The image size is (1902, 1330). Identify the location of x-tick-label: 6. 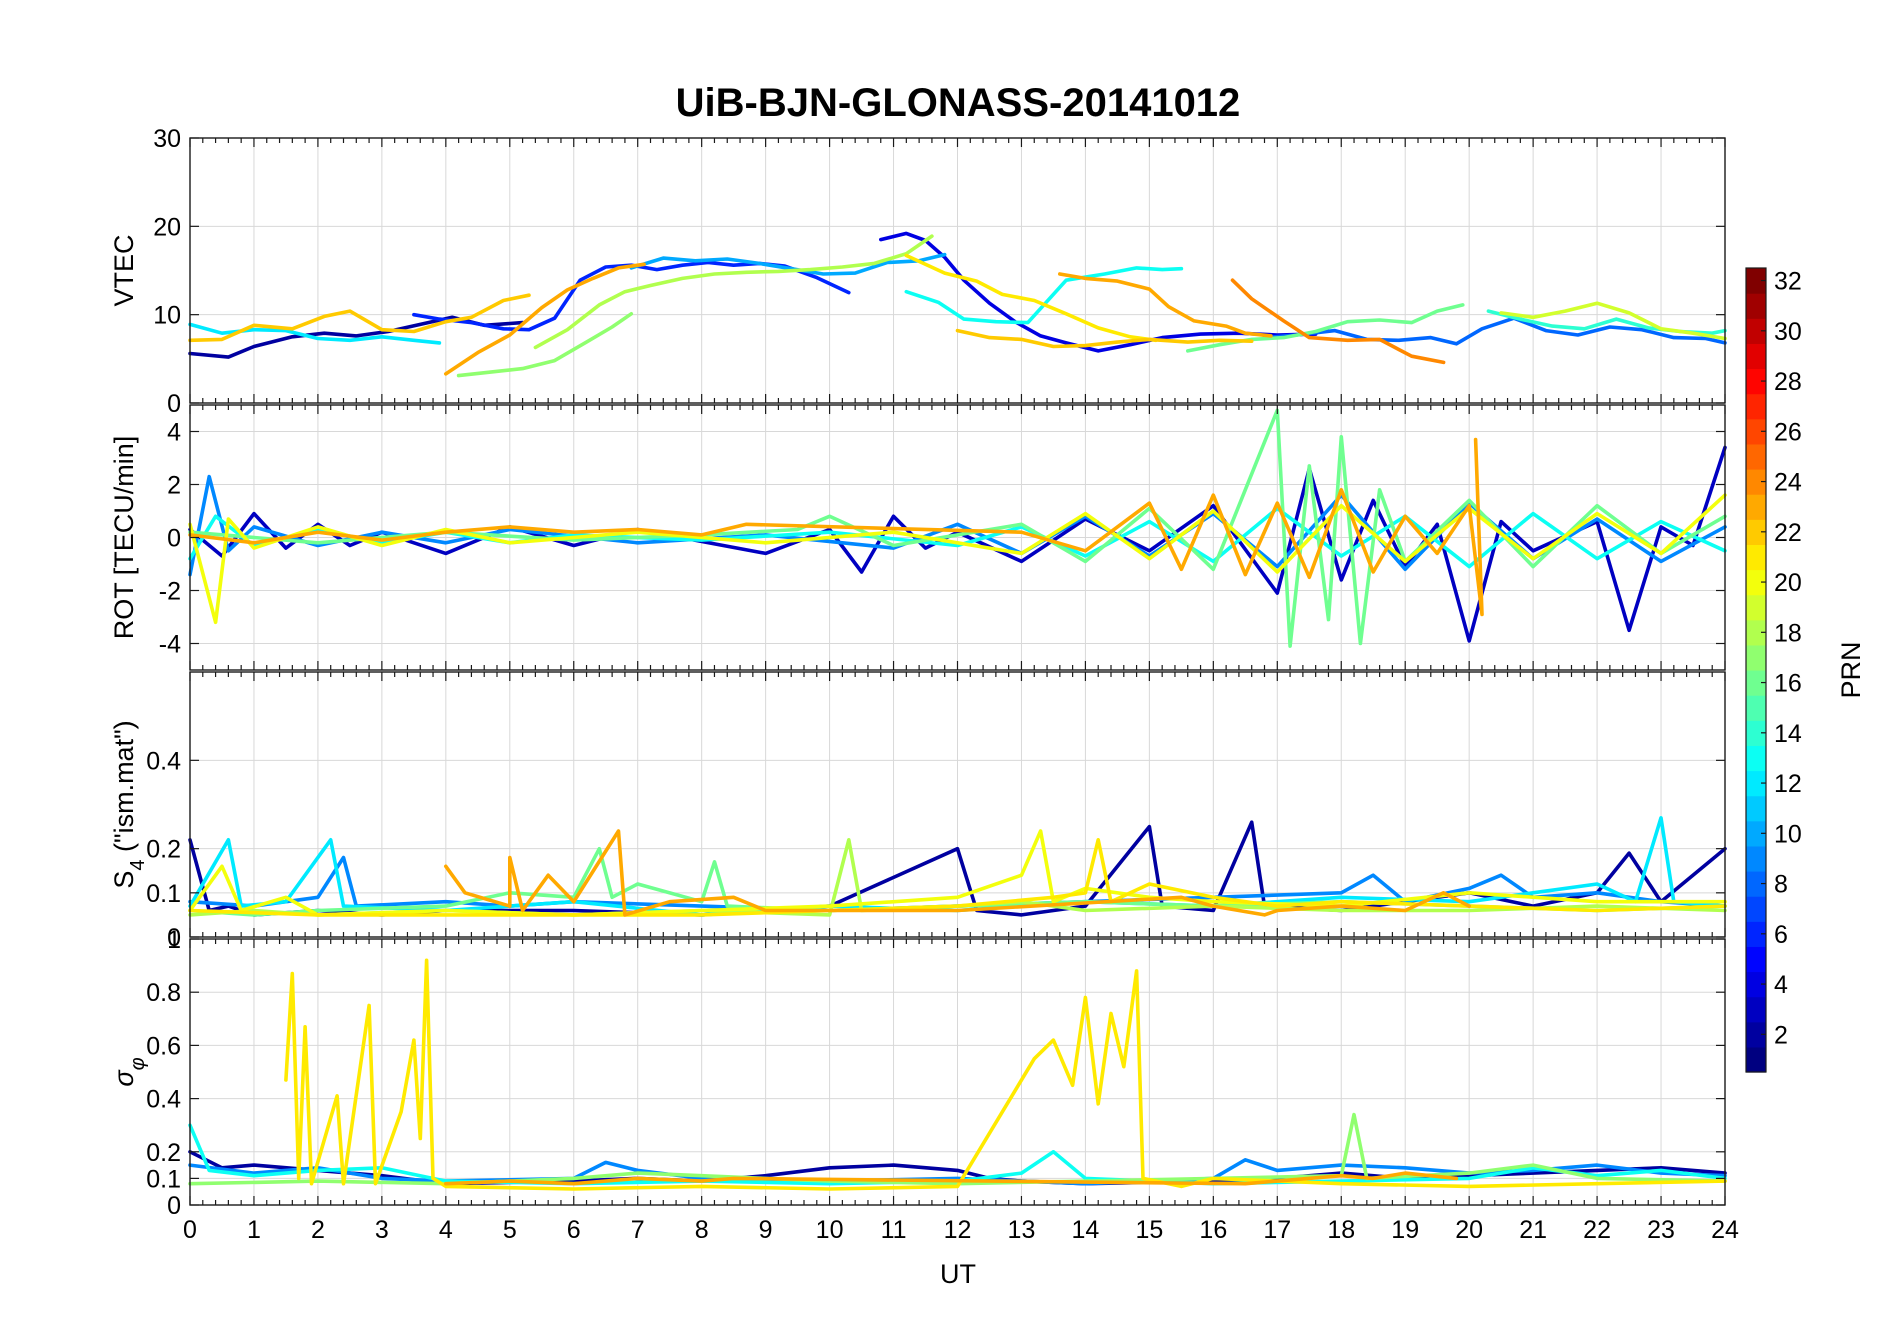
(574, 1230).